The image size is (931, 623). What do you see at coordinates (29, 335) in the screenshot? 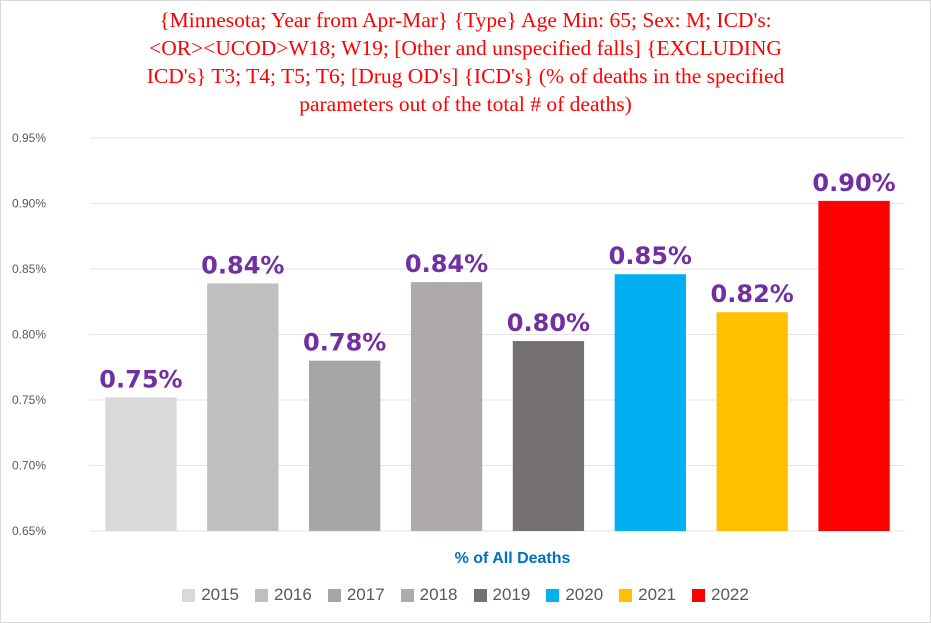
I see `y-tick-label: 0.80%` at bounding box center [29, 335].